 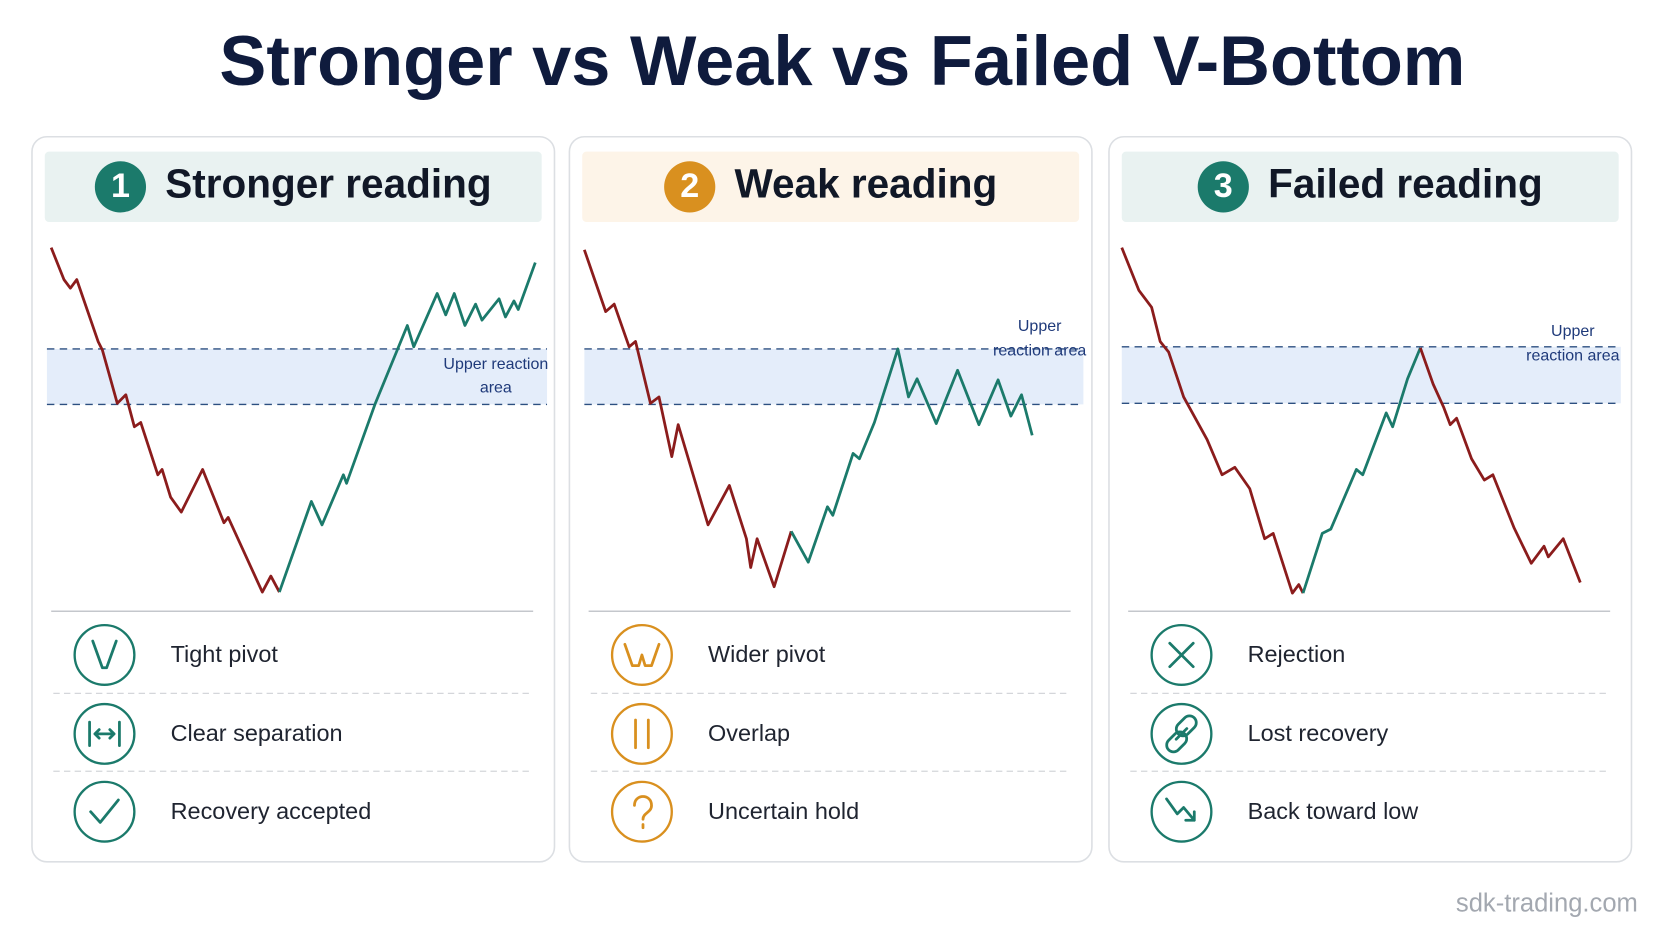 I want to click on item-label: Uncertain hold, so click(x=783, y=811).